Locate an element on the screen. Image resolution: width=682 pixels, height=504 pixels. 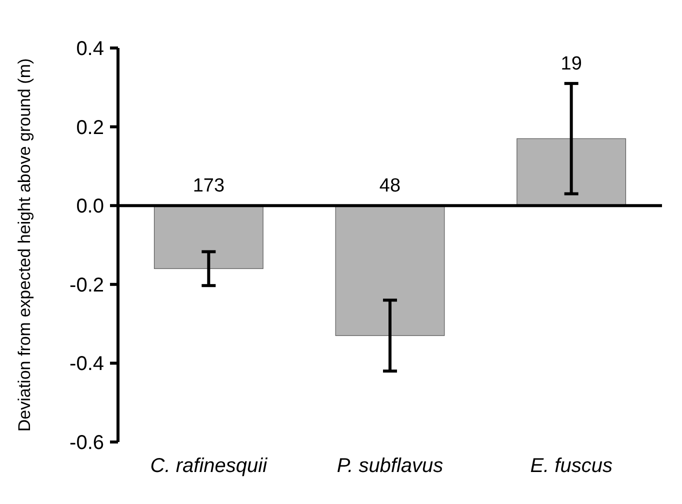
y-tick-label: -0.4 is located at coordinates (87, 364).